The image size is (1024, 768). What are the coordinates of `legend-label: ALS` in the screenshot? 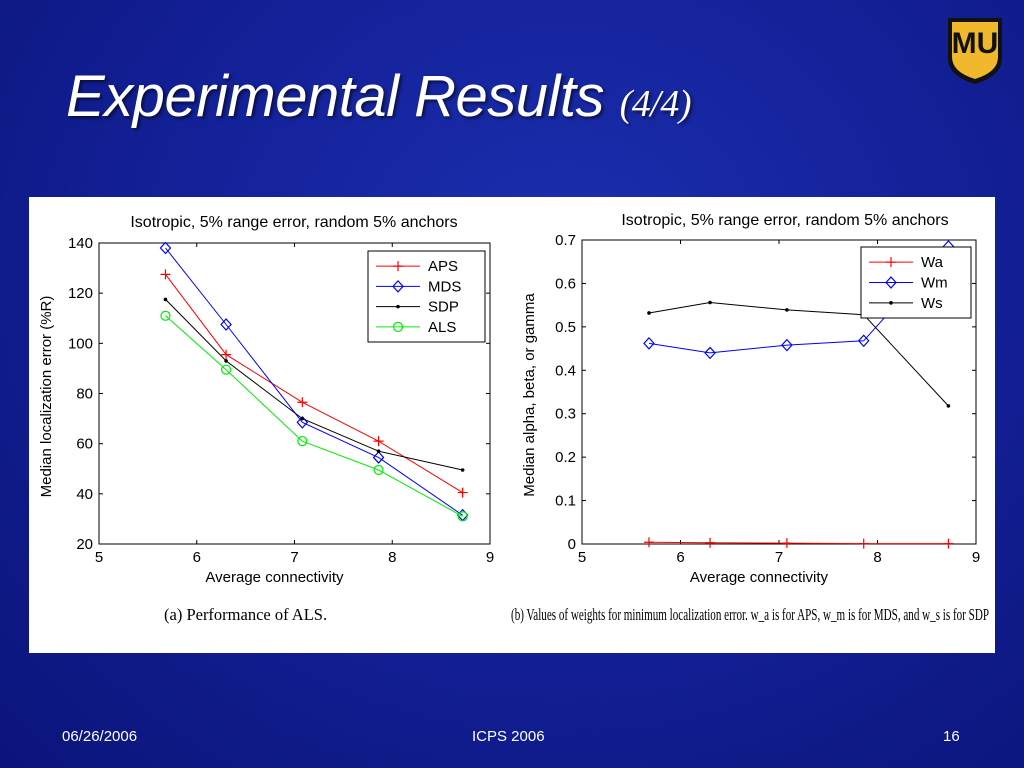 It's located at (442, 327).